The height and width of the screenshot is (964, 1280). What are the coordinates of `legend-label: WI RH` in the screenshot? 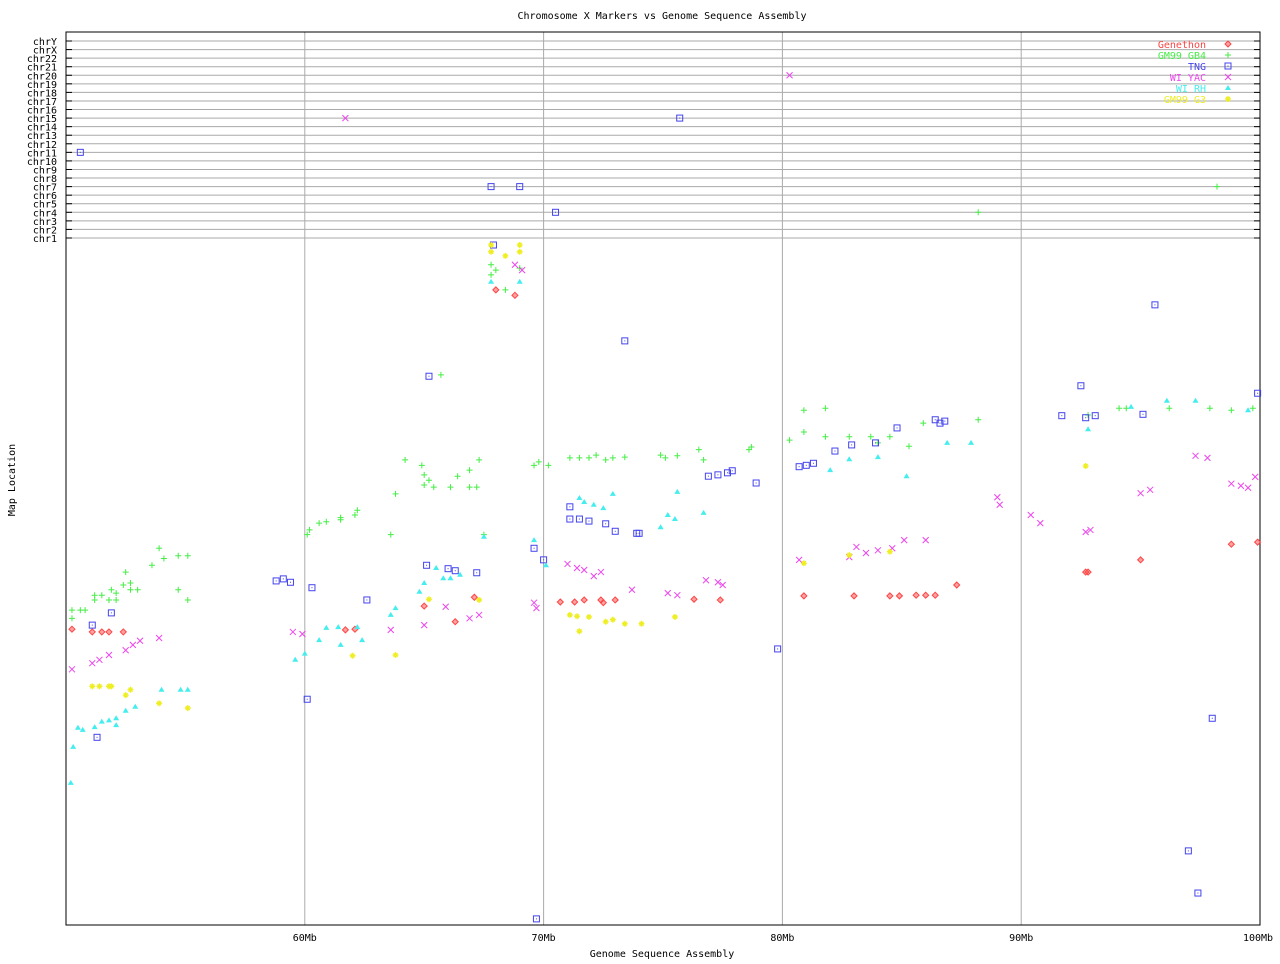 It's located at (1191, 89).